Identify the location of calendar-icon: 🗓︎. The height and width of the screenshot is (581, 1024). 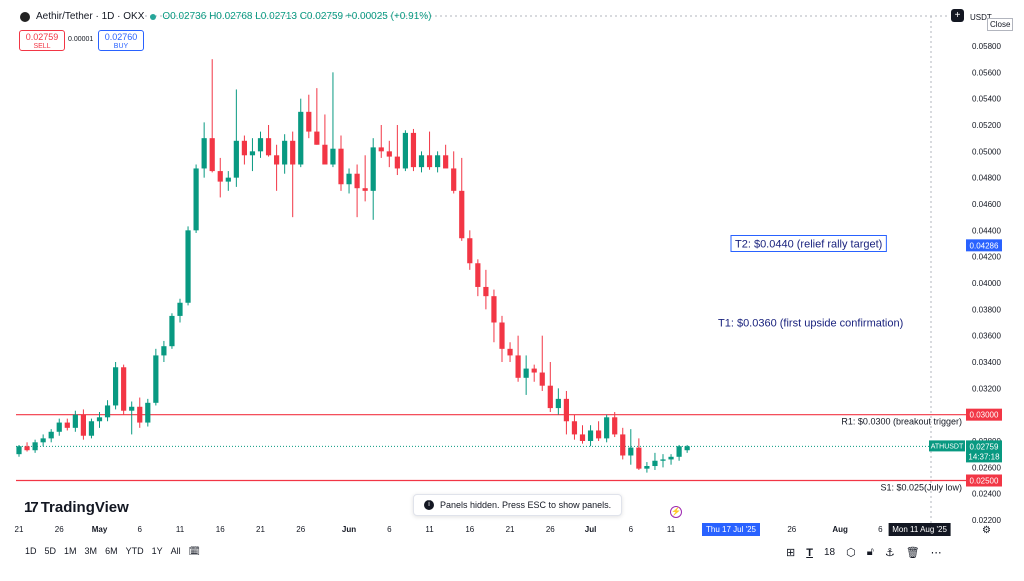
(194, 551).